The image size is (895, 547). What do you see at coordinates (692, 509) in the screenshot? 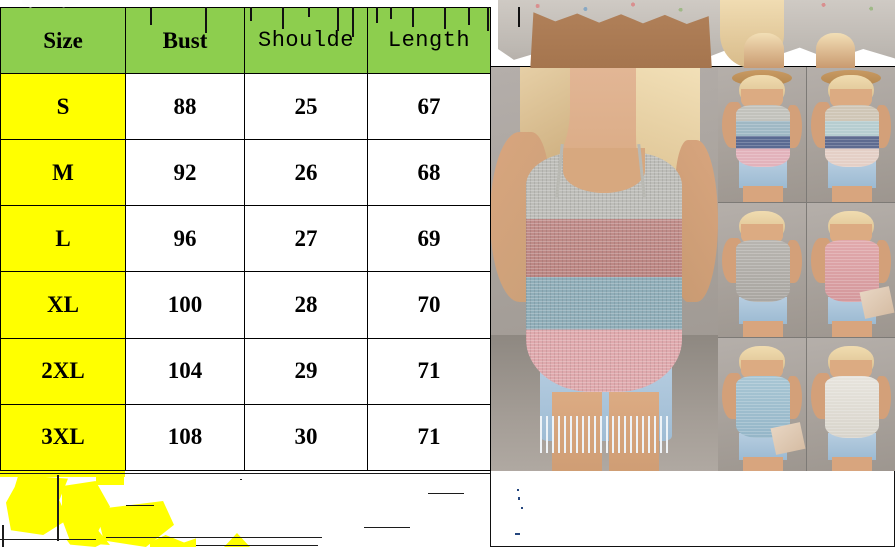
I see `bottom-right-panel` at bounding box center [692, 509].